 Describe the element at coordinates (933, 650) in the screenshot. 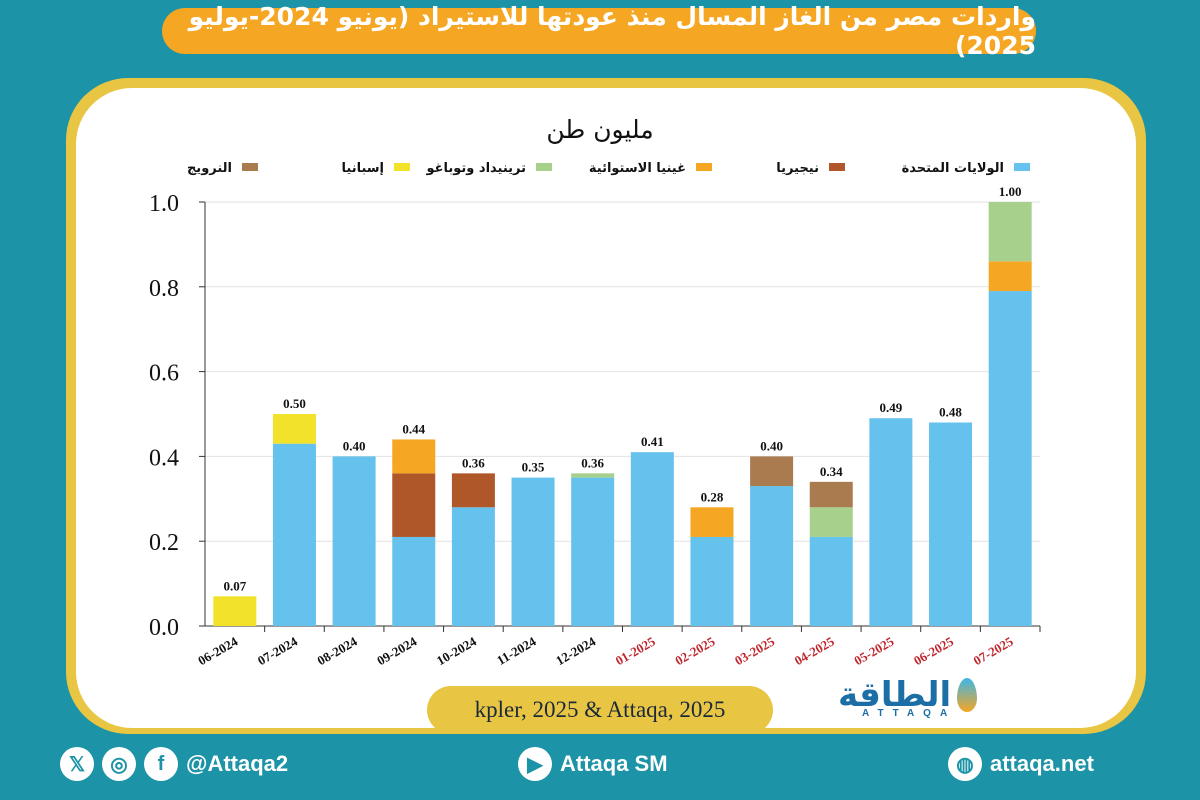

I see `x-tick-label: 06-2025` at that location.